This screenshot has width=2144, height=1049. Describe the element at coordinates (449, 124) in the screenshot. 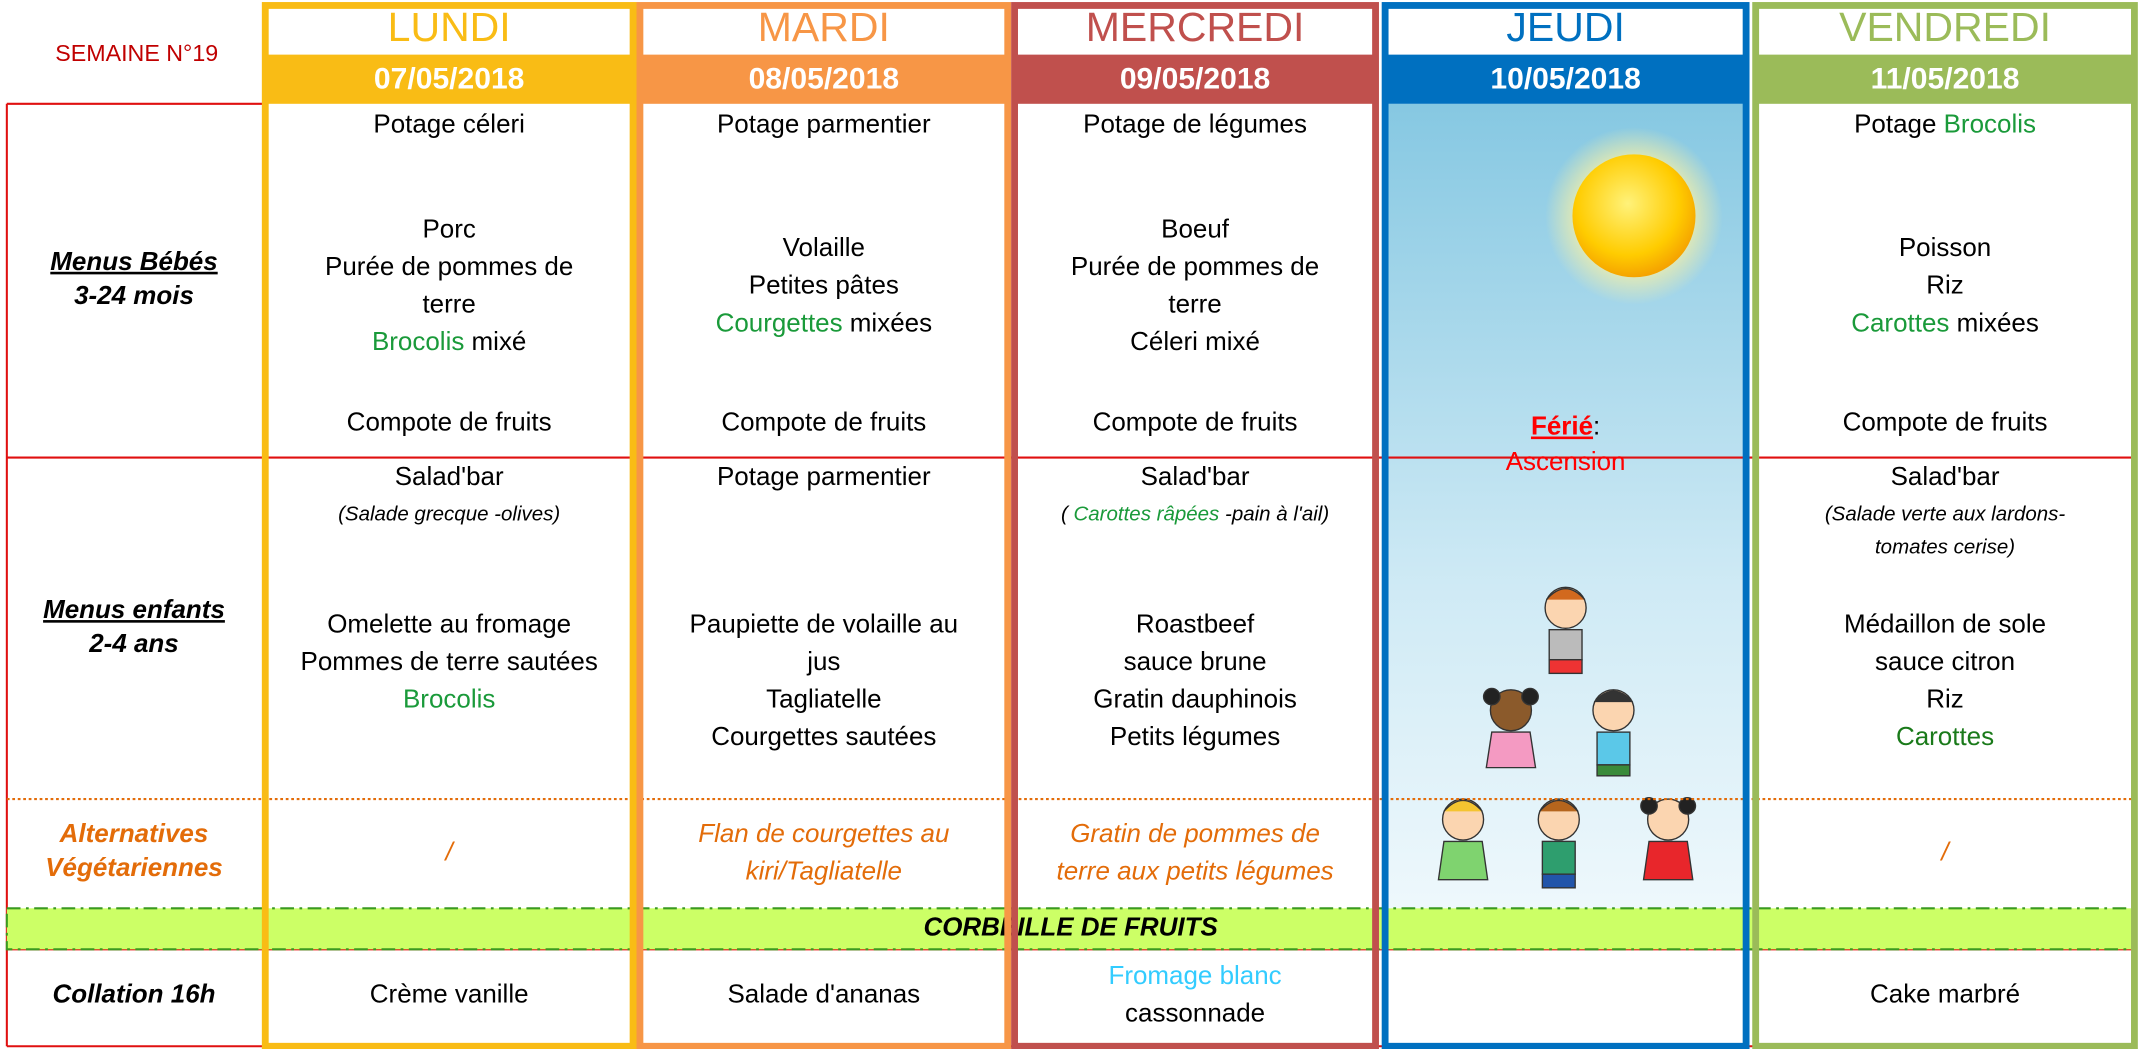

I see `menu-line: Potage céleri` at that location.